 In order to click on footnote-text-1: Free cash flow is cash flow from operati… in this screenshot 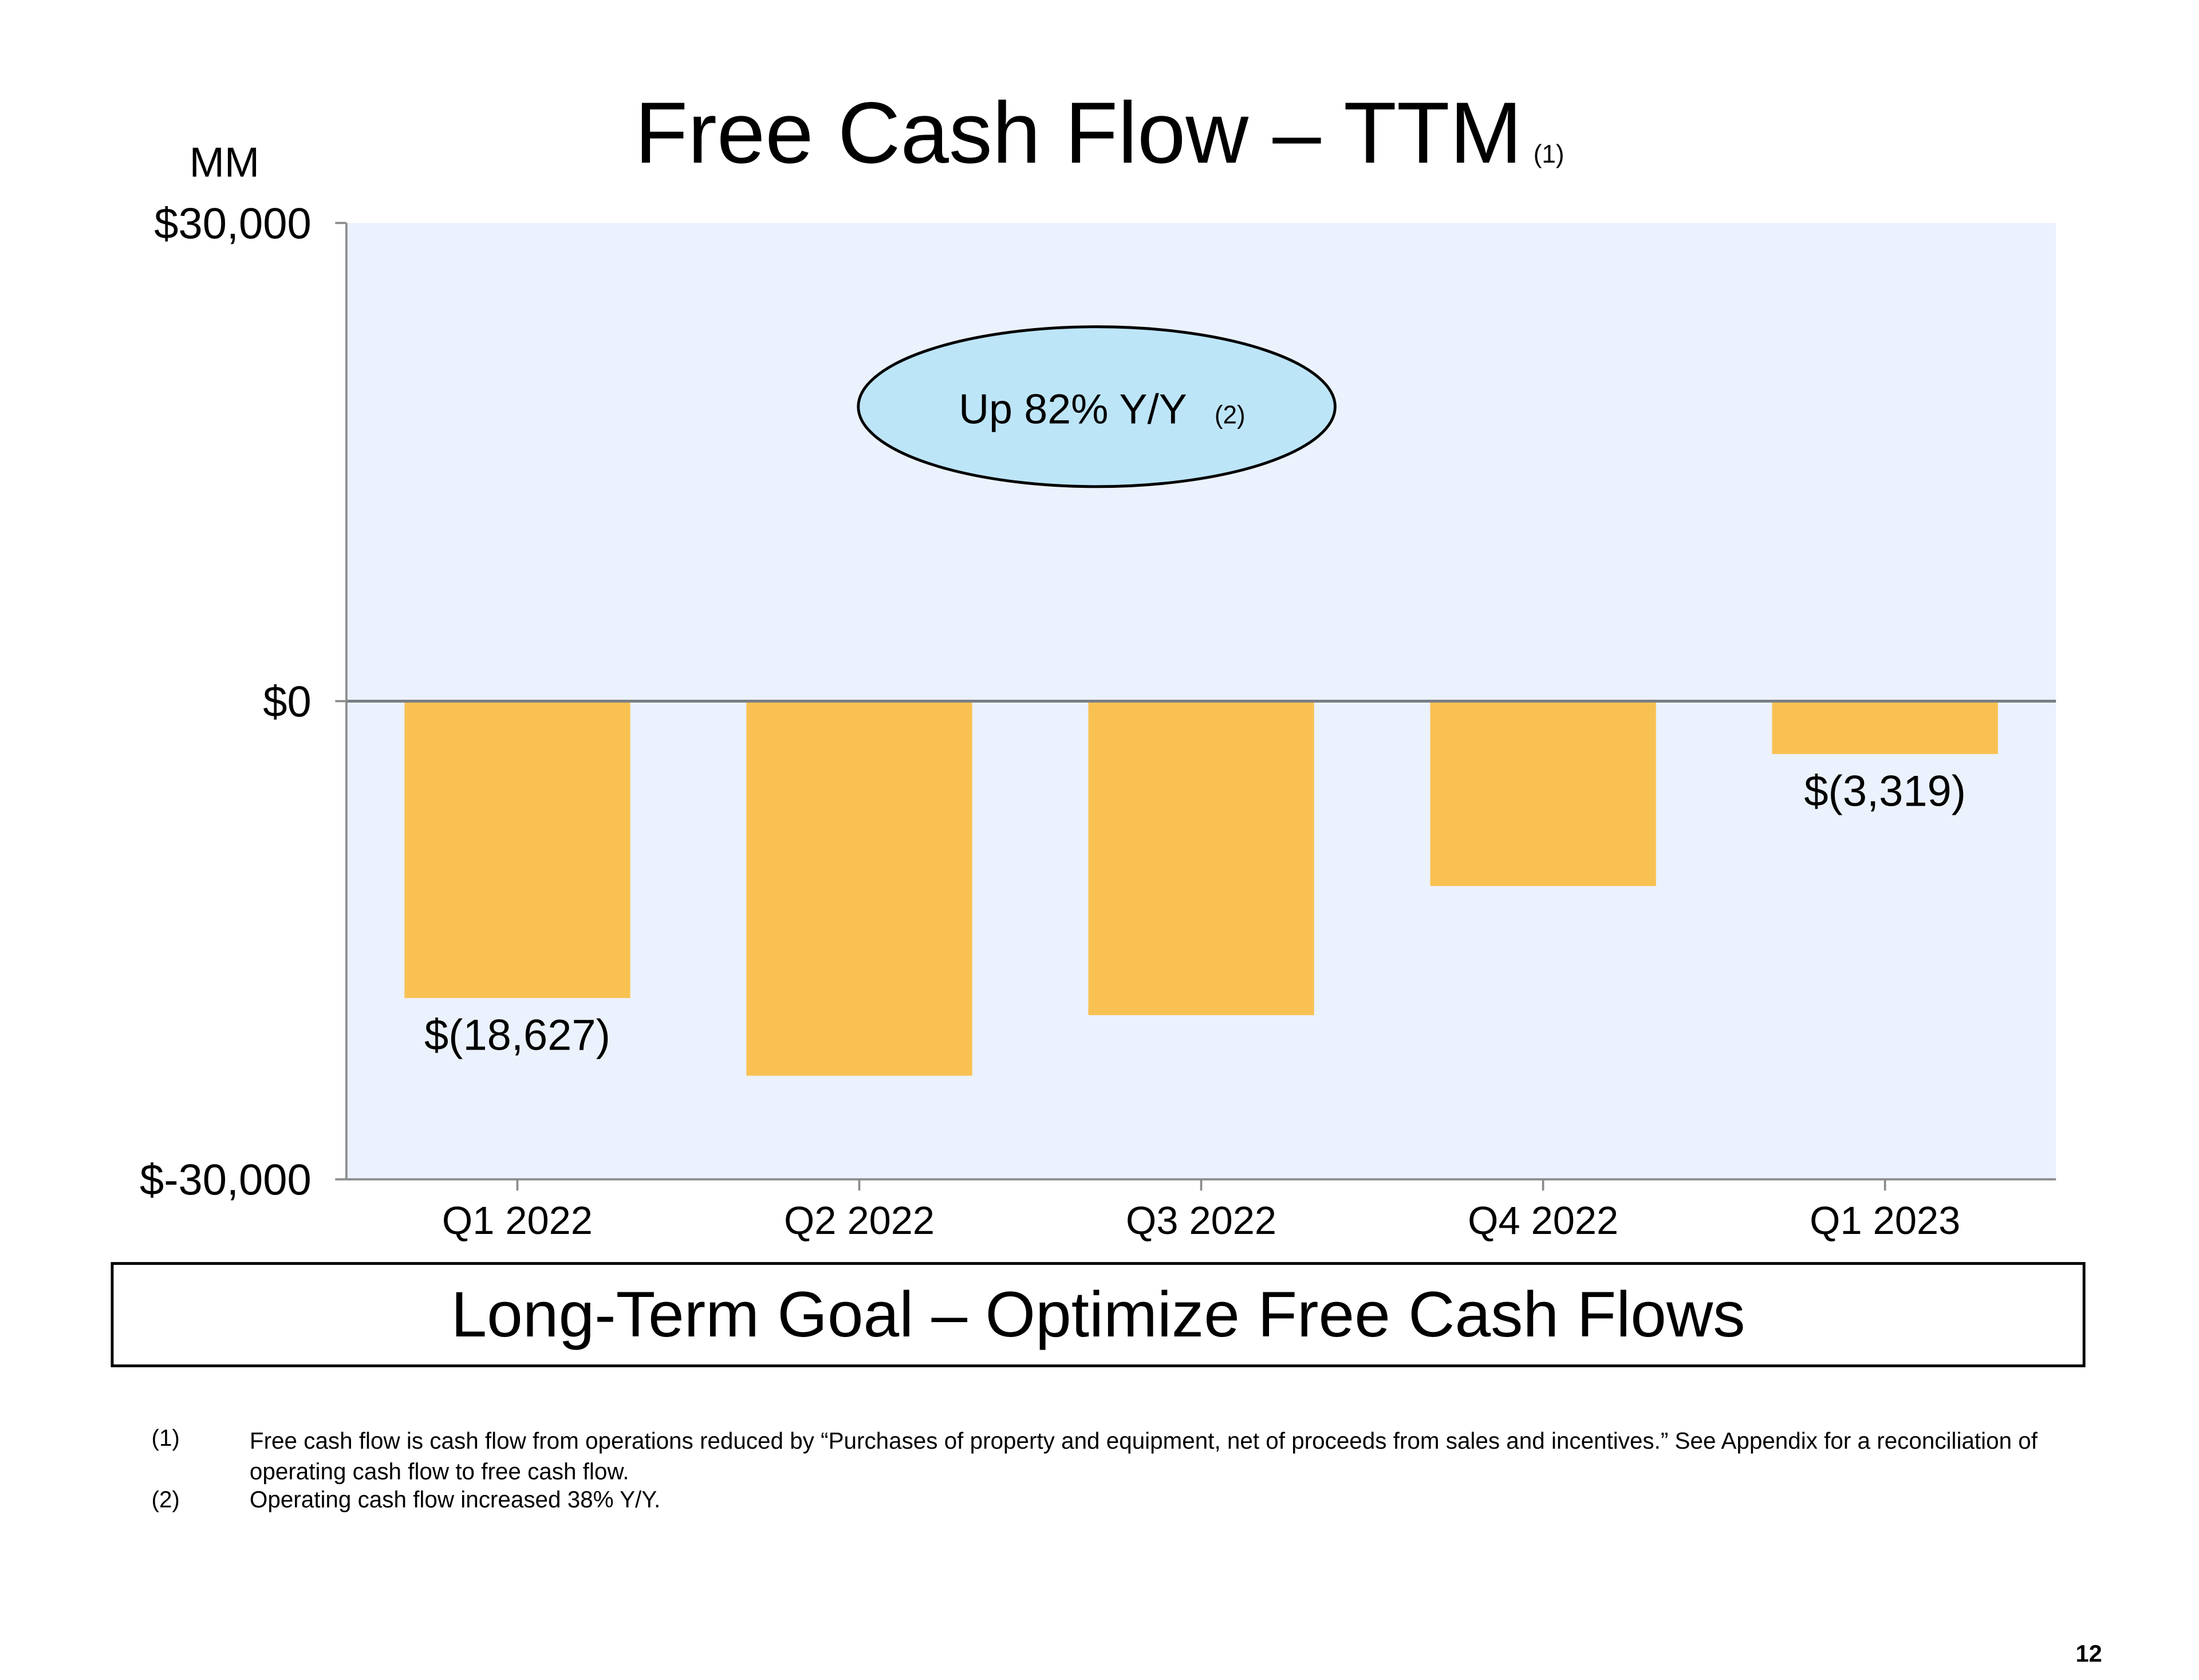, I will do `click(1143, 1457)`.